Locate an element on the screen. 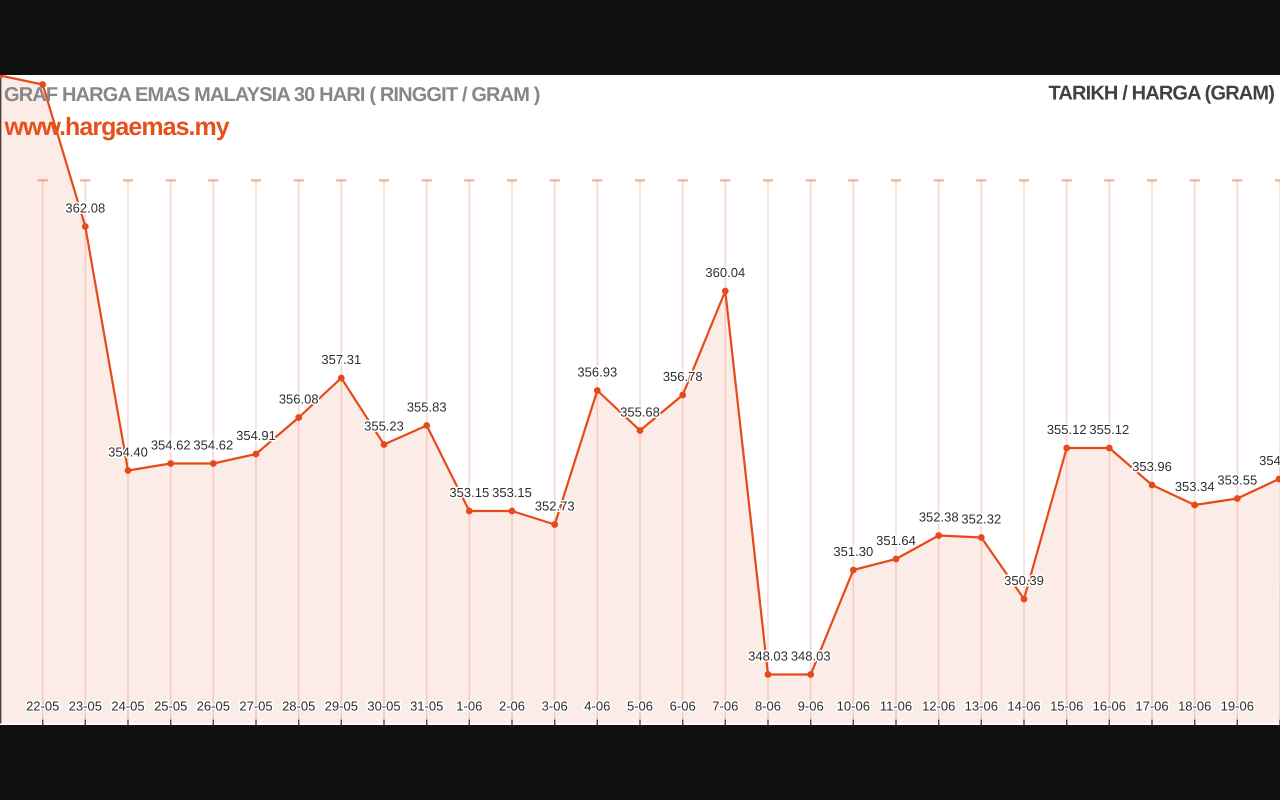  svg-text: 356.08 is located at coordinates (299, 399).